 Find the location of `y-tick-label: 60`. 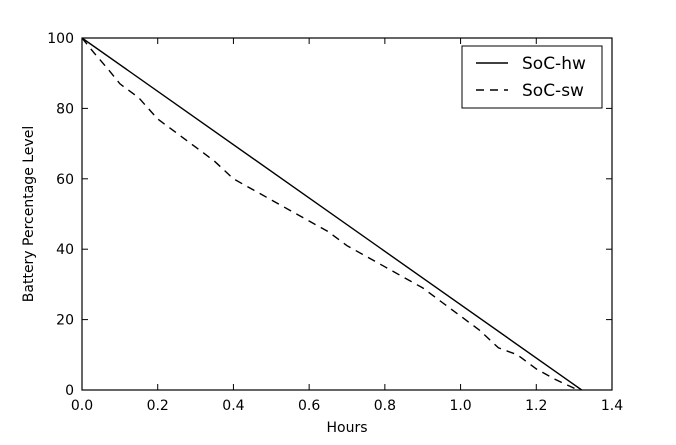

y-tick-label: 60 is located at coordinates (65, 180).